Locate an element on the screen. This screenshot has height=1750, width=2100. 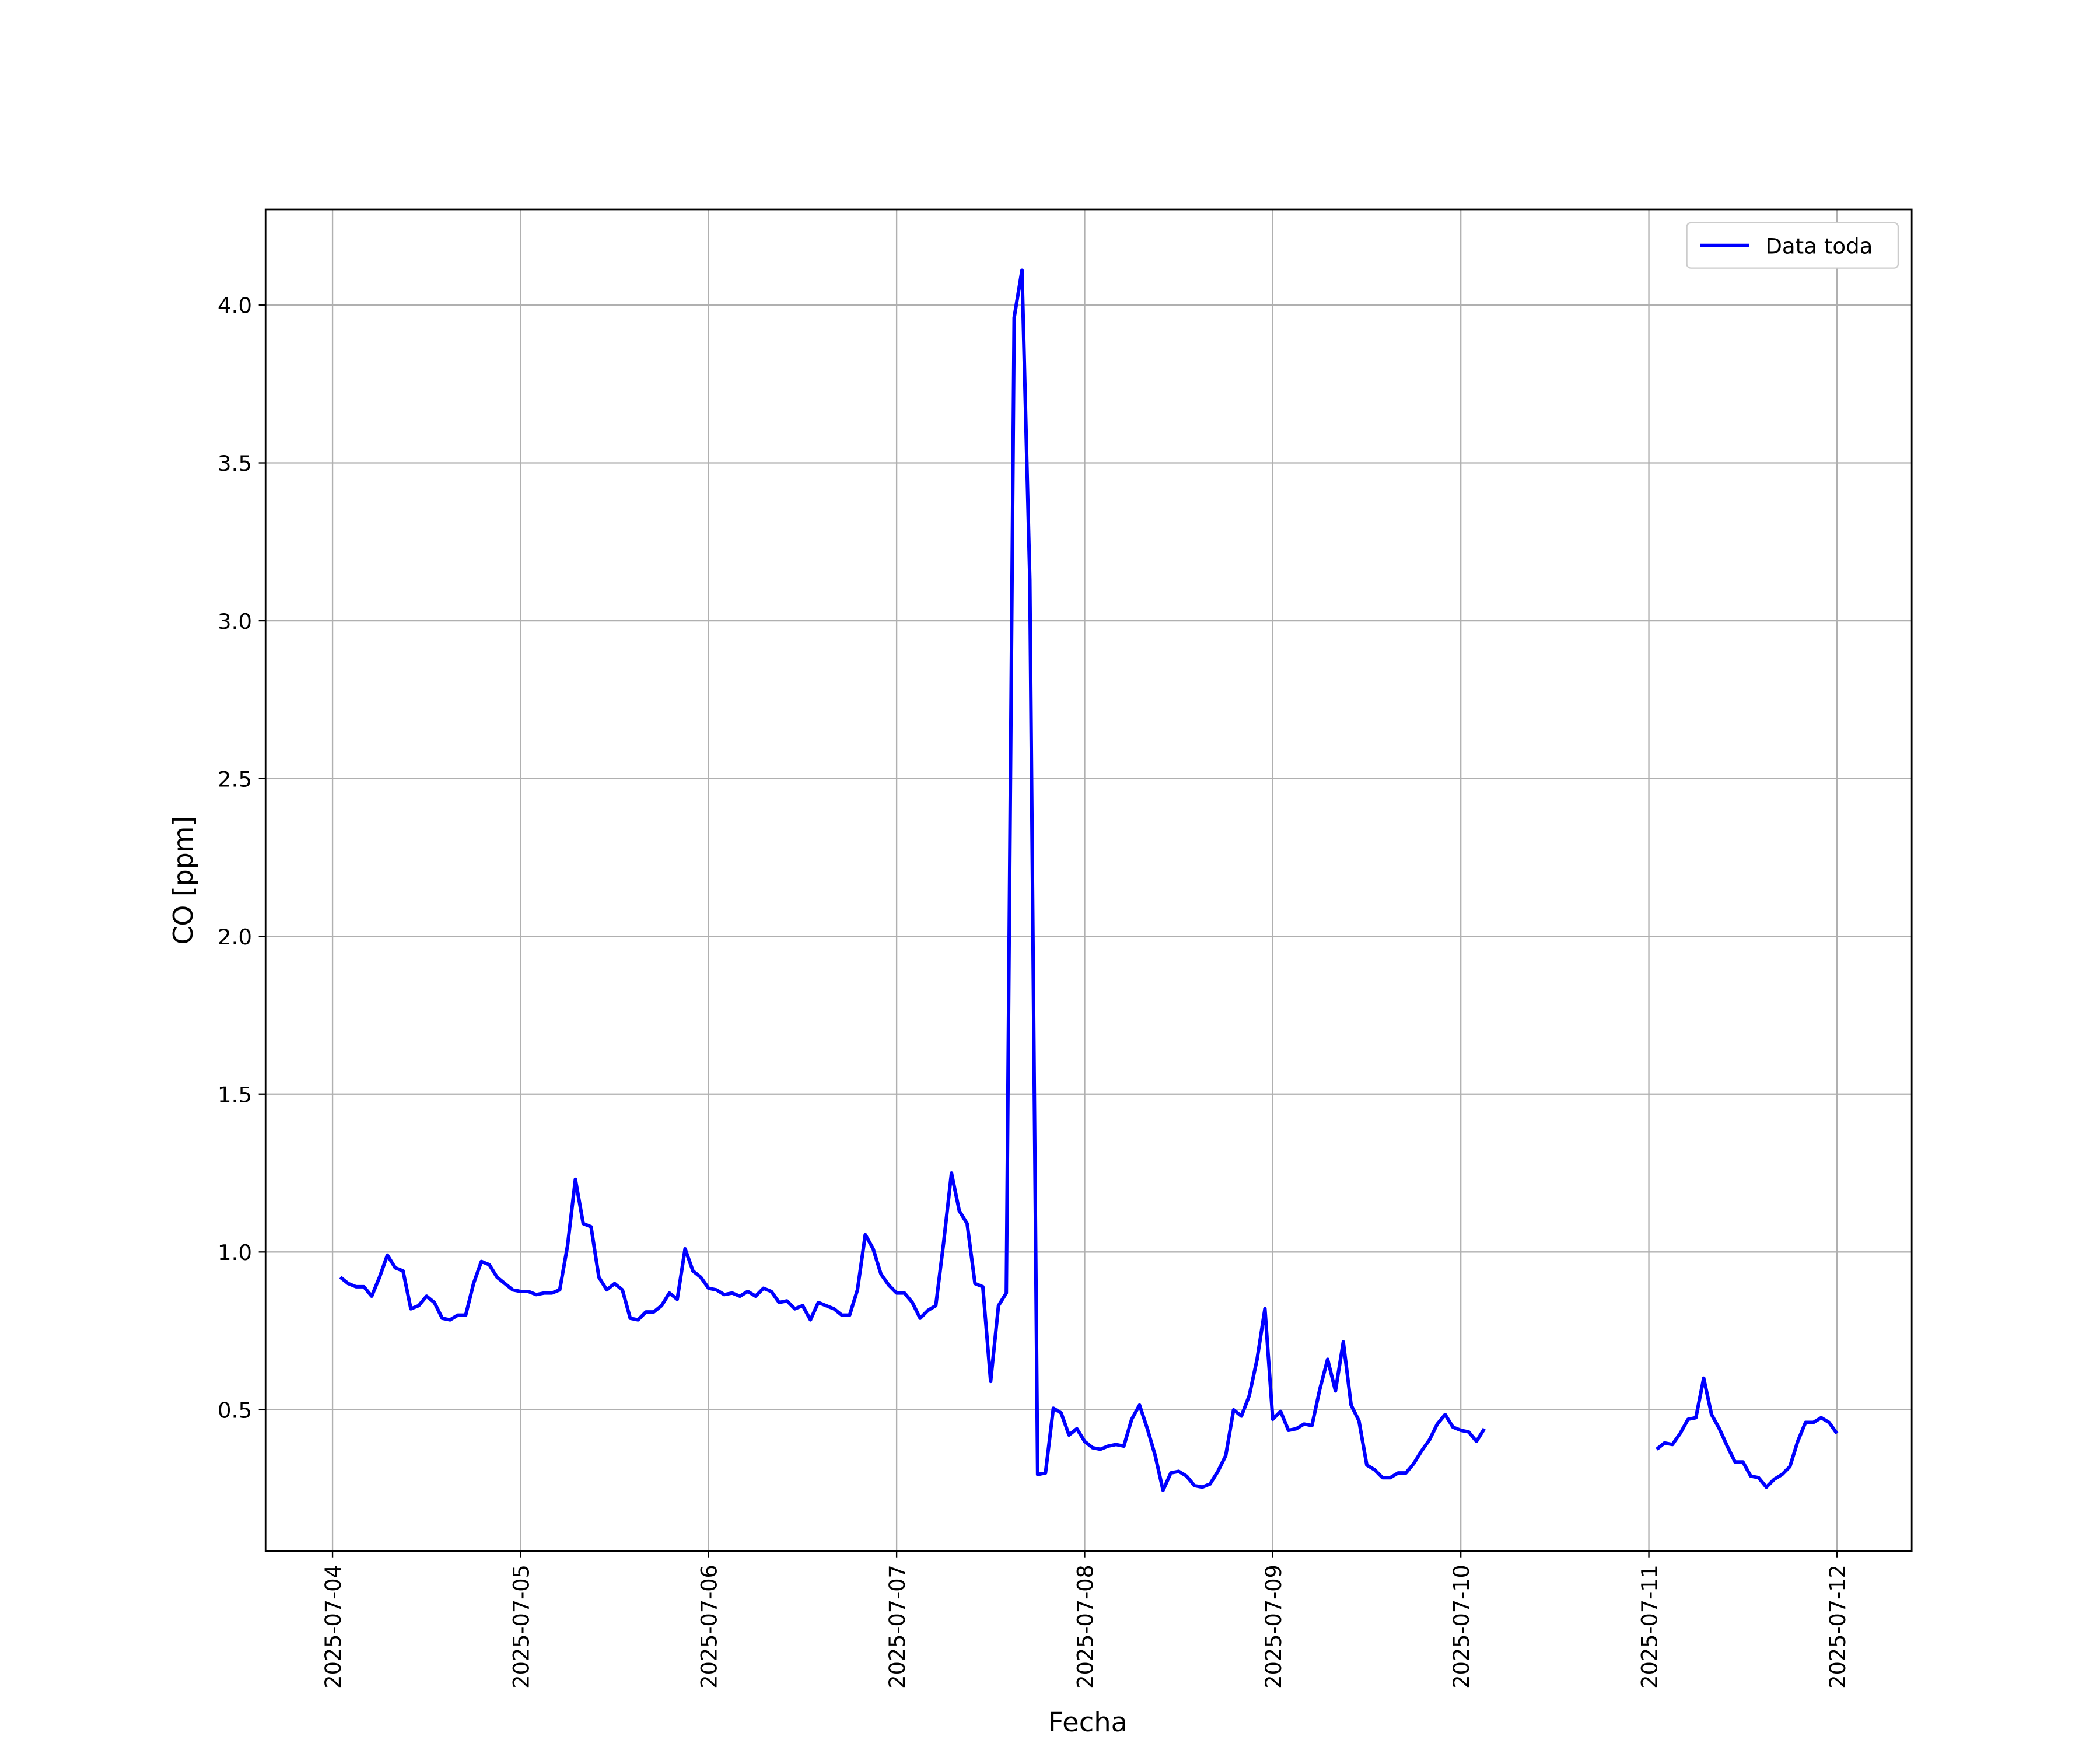
y-tick-label: 4.0 is located at coordinates (235, 305).